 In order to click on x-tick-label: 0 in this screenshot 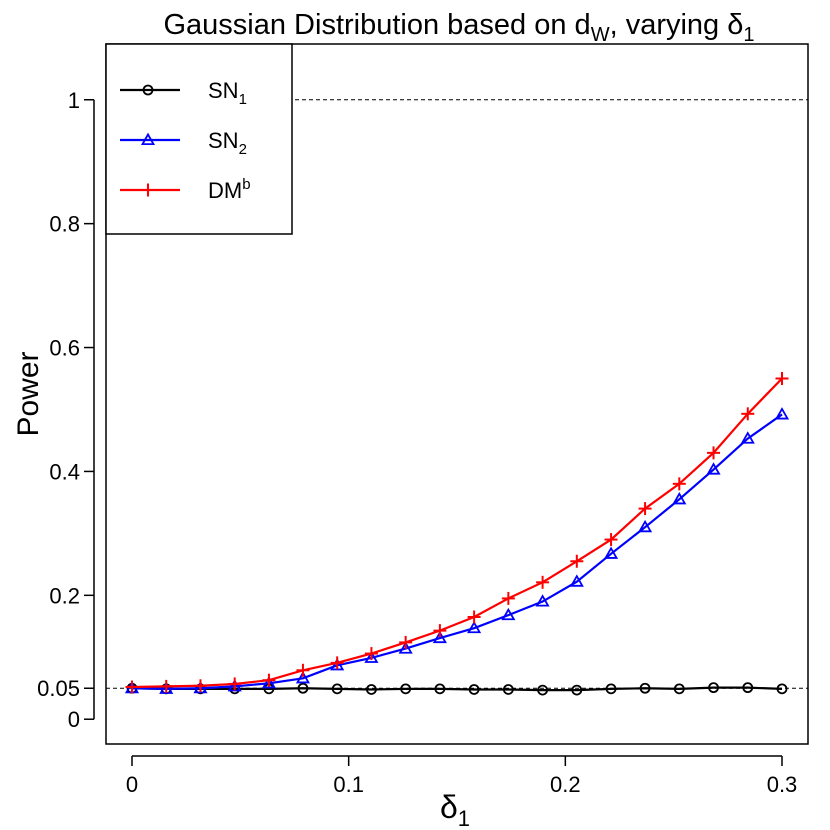, I will do `click(132, 784)`.